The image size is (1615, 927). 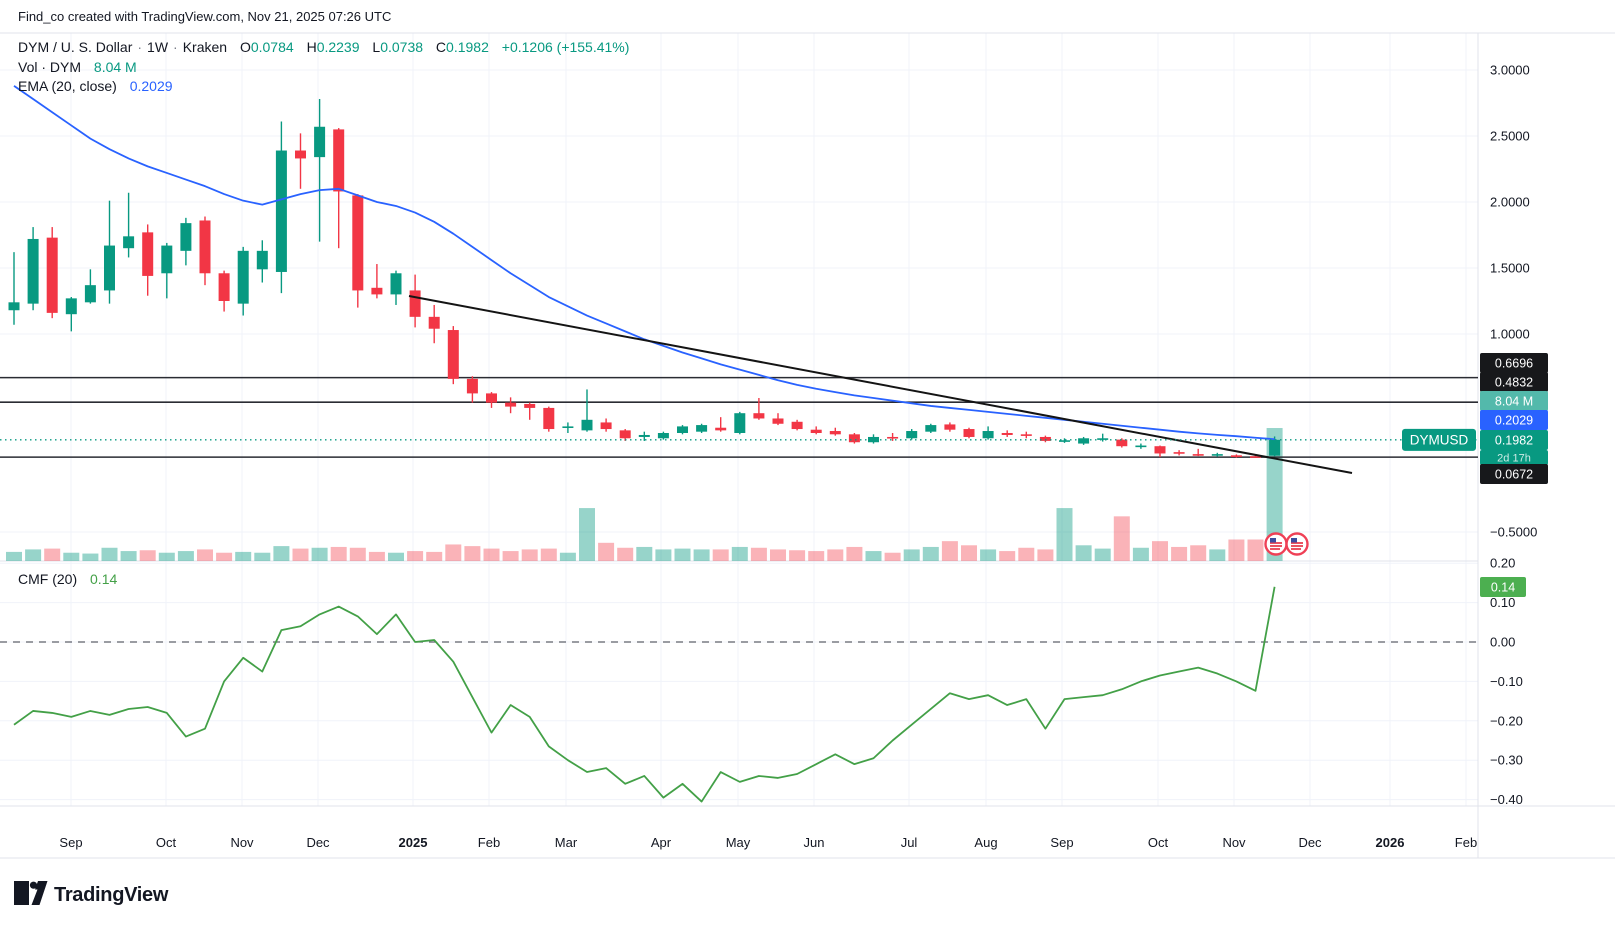 I want to click on cmf-legend-row: CMF (20) 0.14, so click(x=67, y=579).